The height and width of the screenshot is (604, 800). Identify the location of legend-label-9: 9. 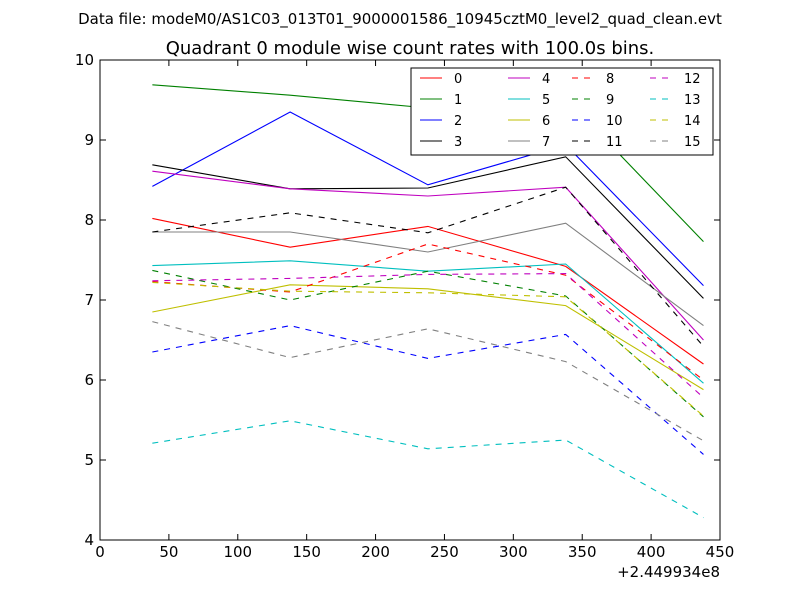
(610, 100).